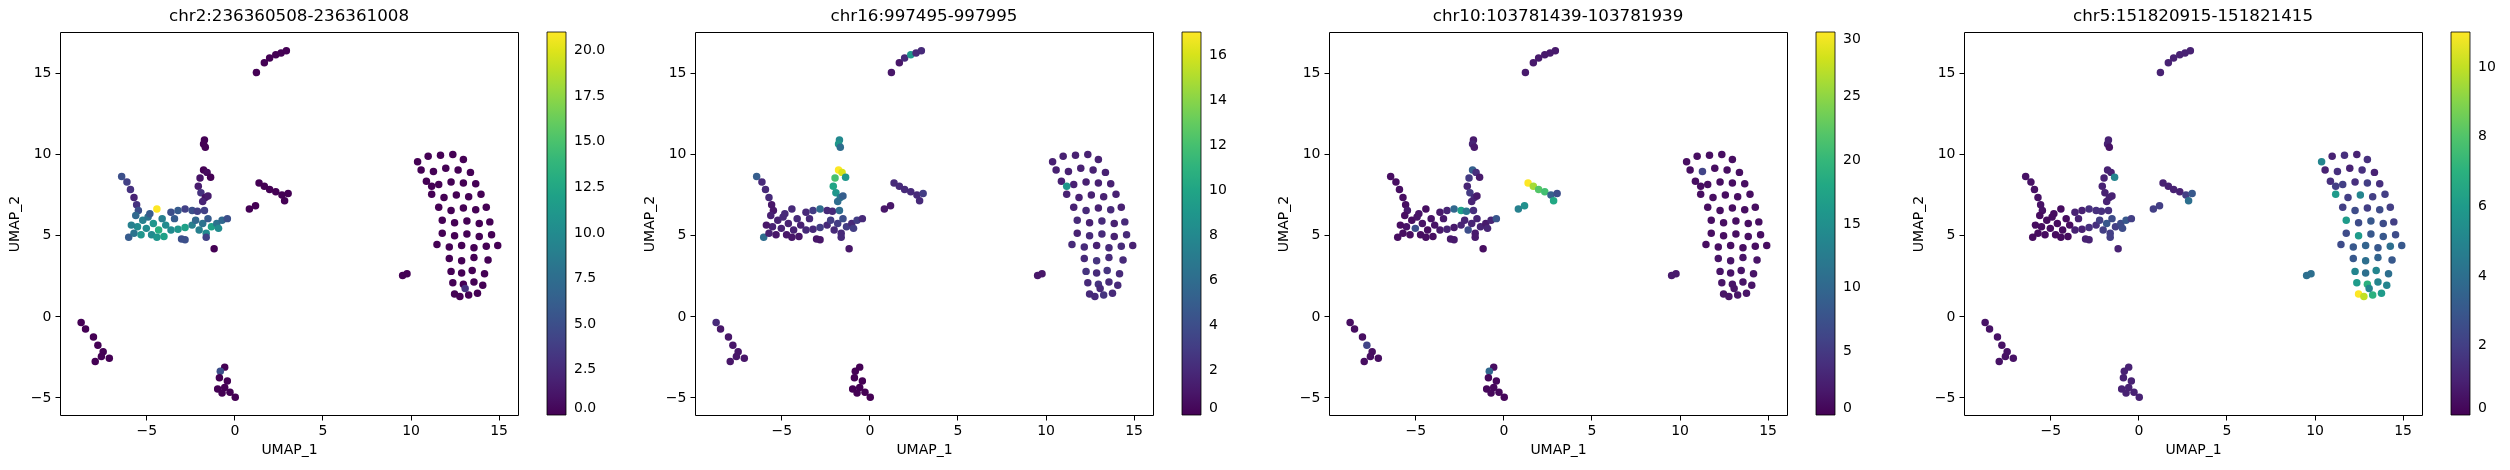 This screenshot has height=470, width=2510. Describe the element at coordinates (590, 94) in the screenshot. I see `color-bar-label: 17.5` at that location.